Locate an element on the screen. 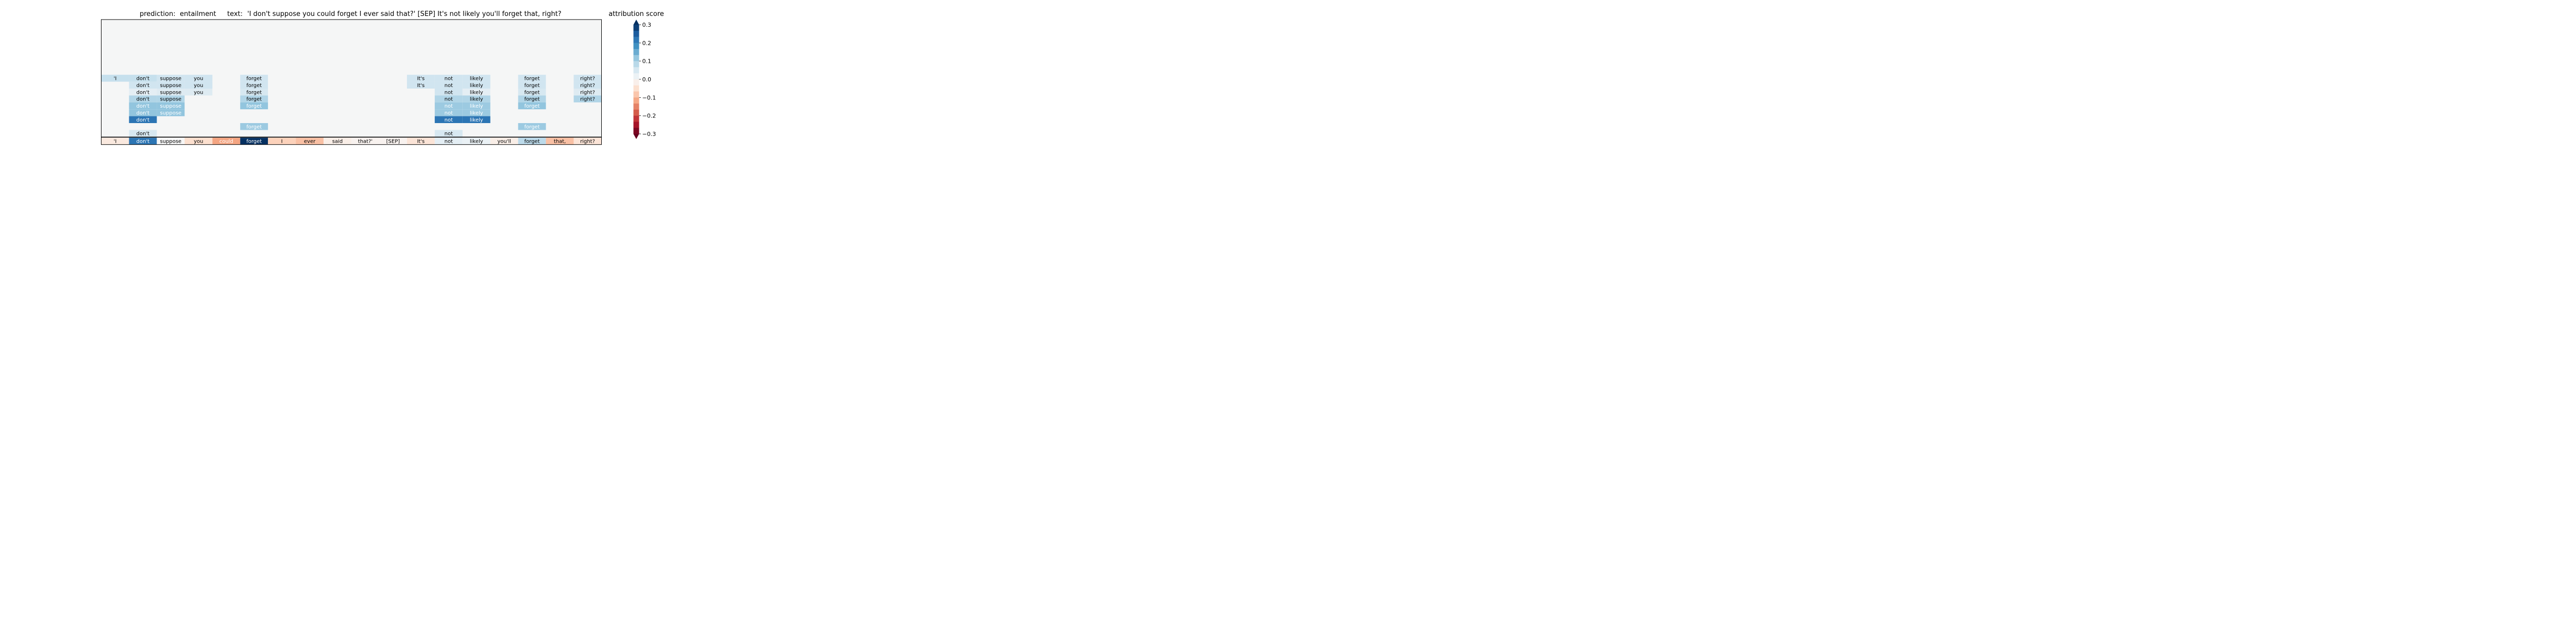 The image size is (2576, 618). summary-cell: ever is located at coordinates (310, 141).